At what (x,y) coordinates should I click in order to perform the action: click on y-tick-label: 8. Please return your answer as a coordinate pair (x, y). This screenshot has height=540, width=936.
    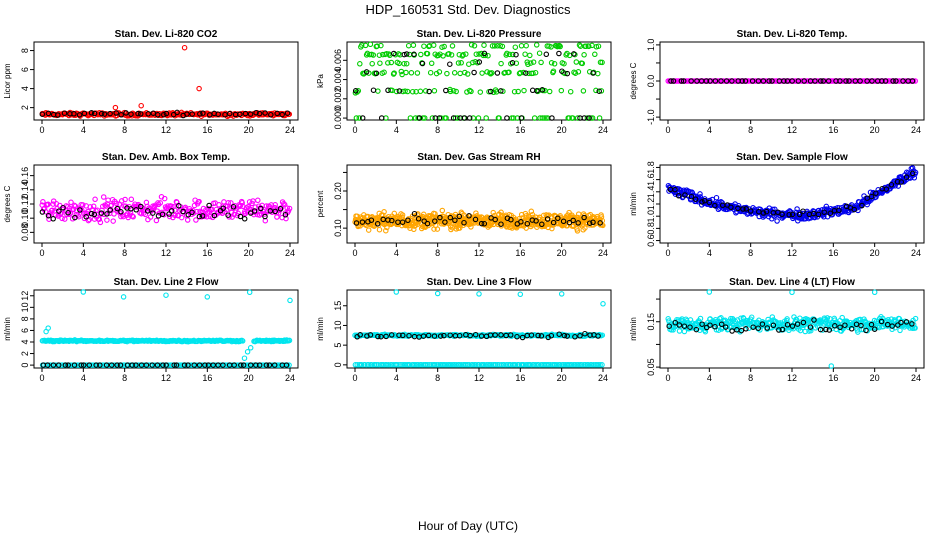
    Looking at the image, I should click on (25, 318).